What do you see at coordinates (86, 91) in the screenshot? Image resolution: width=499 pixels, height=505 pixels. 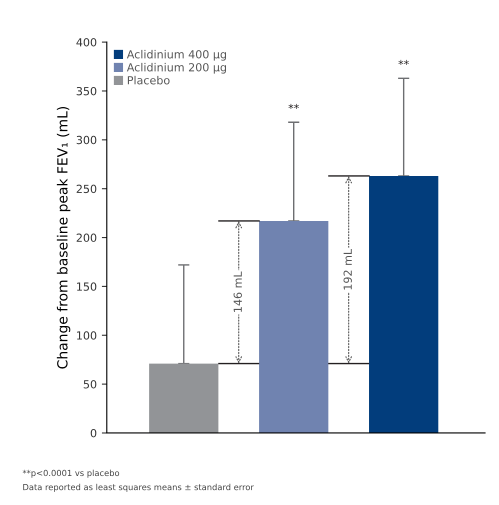 I see `y-tick-label: 350` at bounding box center [86, 91].